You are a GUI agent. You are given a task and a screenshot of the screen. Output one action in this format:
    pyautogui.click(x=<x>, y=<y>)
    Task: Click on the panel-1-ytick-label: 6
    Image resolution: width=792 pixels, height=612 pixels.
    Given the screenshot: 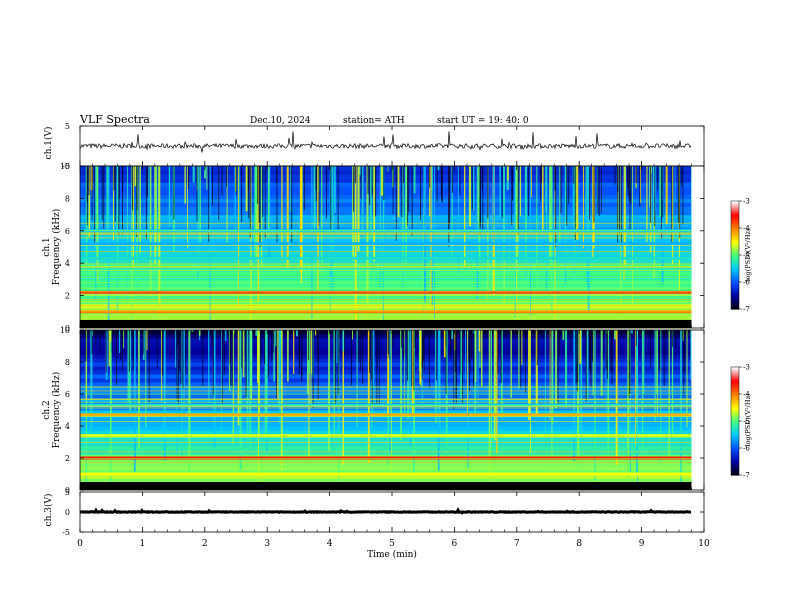 What is the action you would take?
    pyautogui.click(x=67, y=231)
    